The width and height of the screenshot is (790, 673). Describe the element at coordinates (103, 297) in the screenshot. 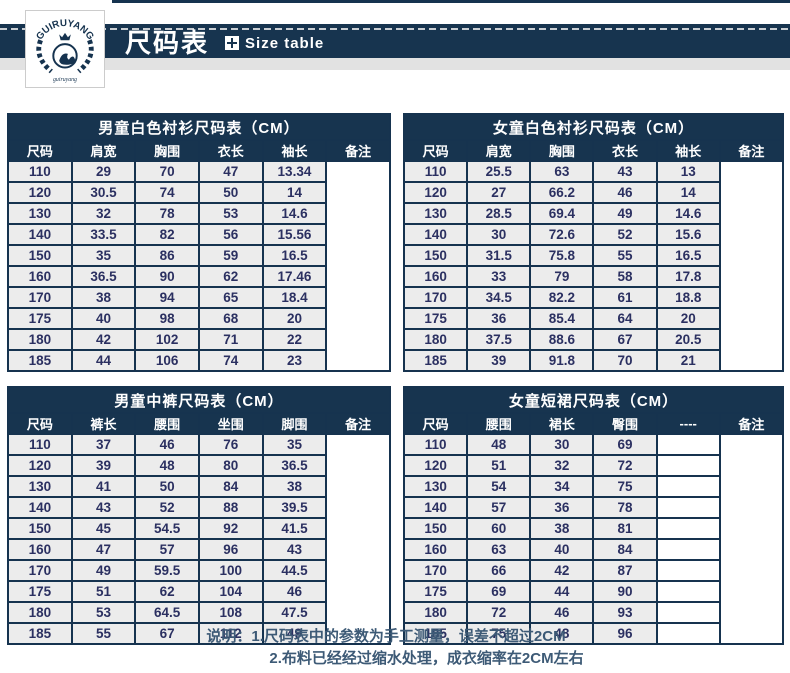

I see `table-cell: 38` at that location.